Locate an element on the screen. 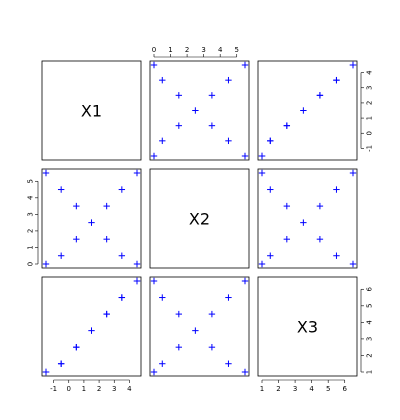  tick-label-left-X2-3: 3 is located at coordinates (31, 214).